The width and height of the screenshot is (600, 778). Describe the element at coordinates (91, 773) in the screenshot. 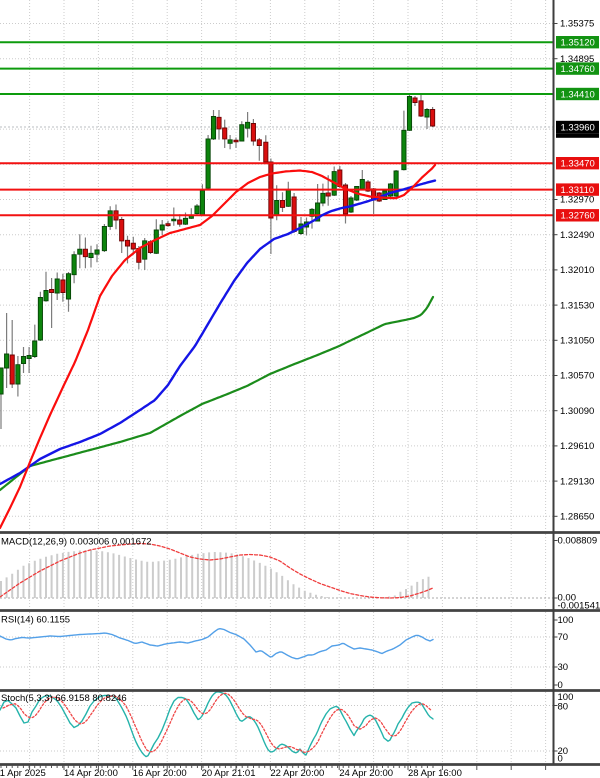

I see `svg-text: 14 Apr 20:00` at that location.